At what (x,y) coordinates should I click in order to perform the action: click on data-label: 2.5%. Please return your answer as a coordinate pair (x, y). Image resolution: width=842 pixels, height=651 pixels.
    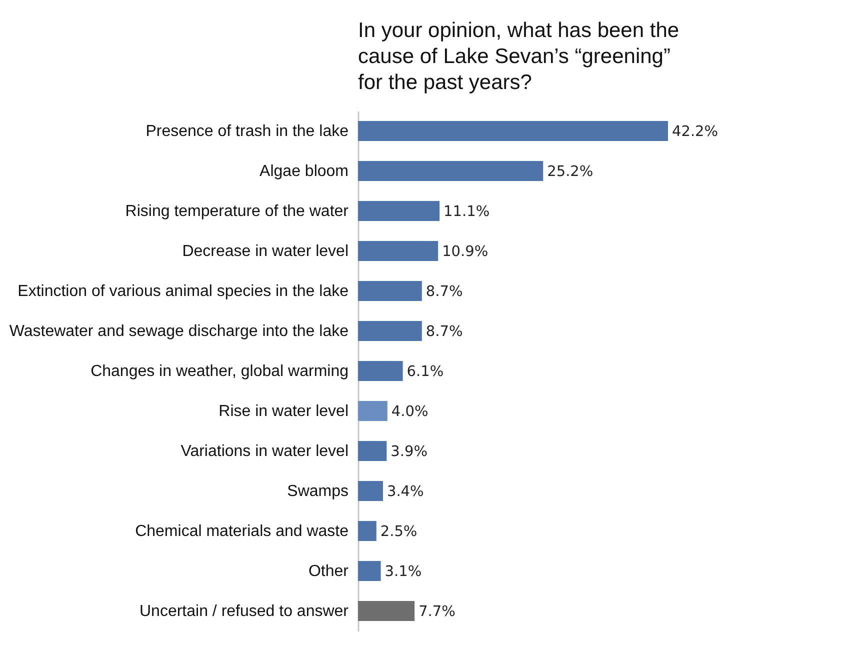
    Looking at the image, I should click on (399, 532).